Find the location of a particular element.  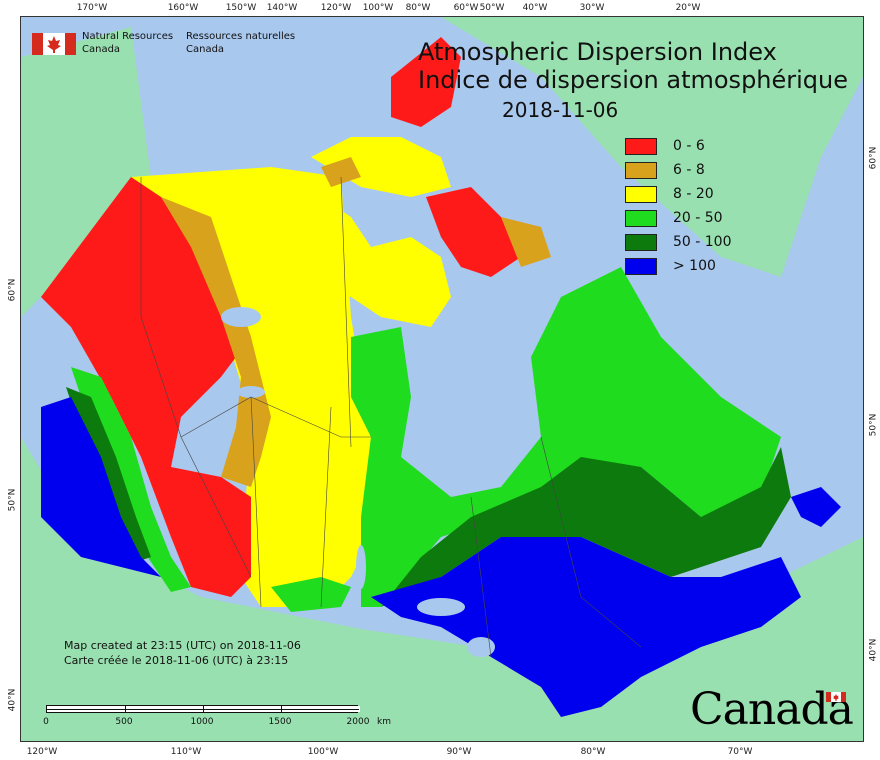

tick-top: 60°W is located at coordinates (466, 8).